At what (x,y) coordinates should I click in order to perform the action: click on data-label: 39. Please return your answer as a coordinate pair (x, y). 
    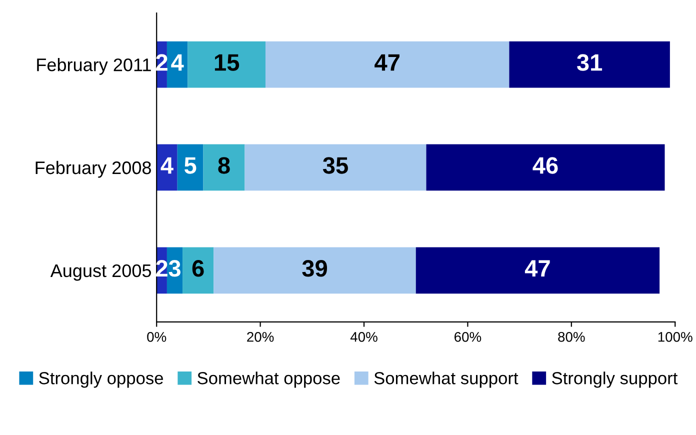
    Looking at the image, I should click on (315, 268).